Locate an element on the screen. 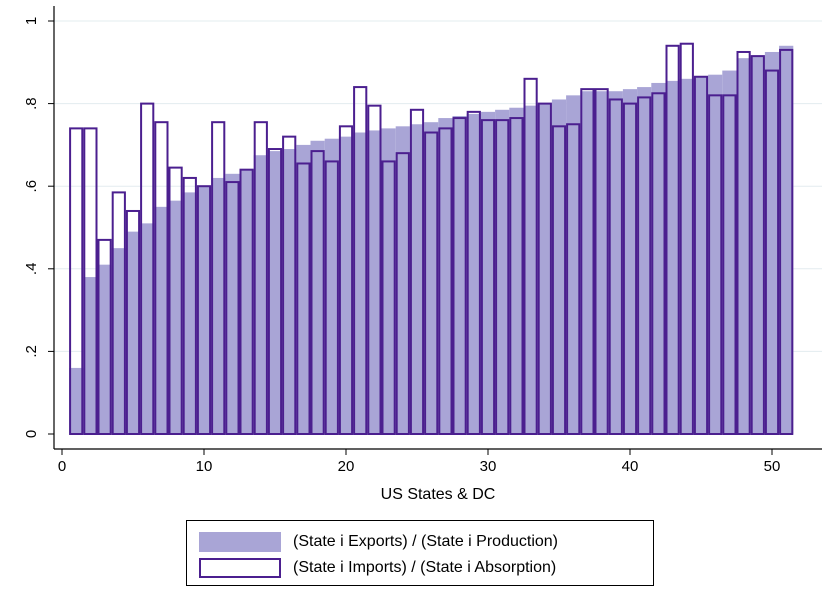 This screenshot has height=592, width=831. y-tick-label-5: 1 is located at coordinates (31, 21).